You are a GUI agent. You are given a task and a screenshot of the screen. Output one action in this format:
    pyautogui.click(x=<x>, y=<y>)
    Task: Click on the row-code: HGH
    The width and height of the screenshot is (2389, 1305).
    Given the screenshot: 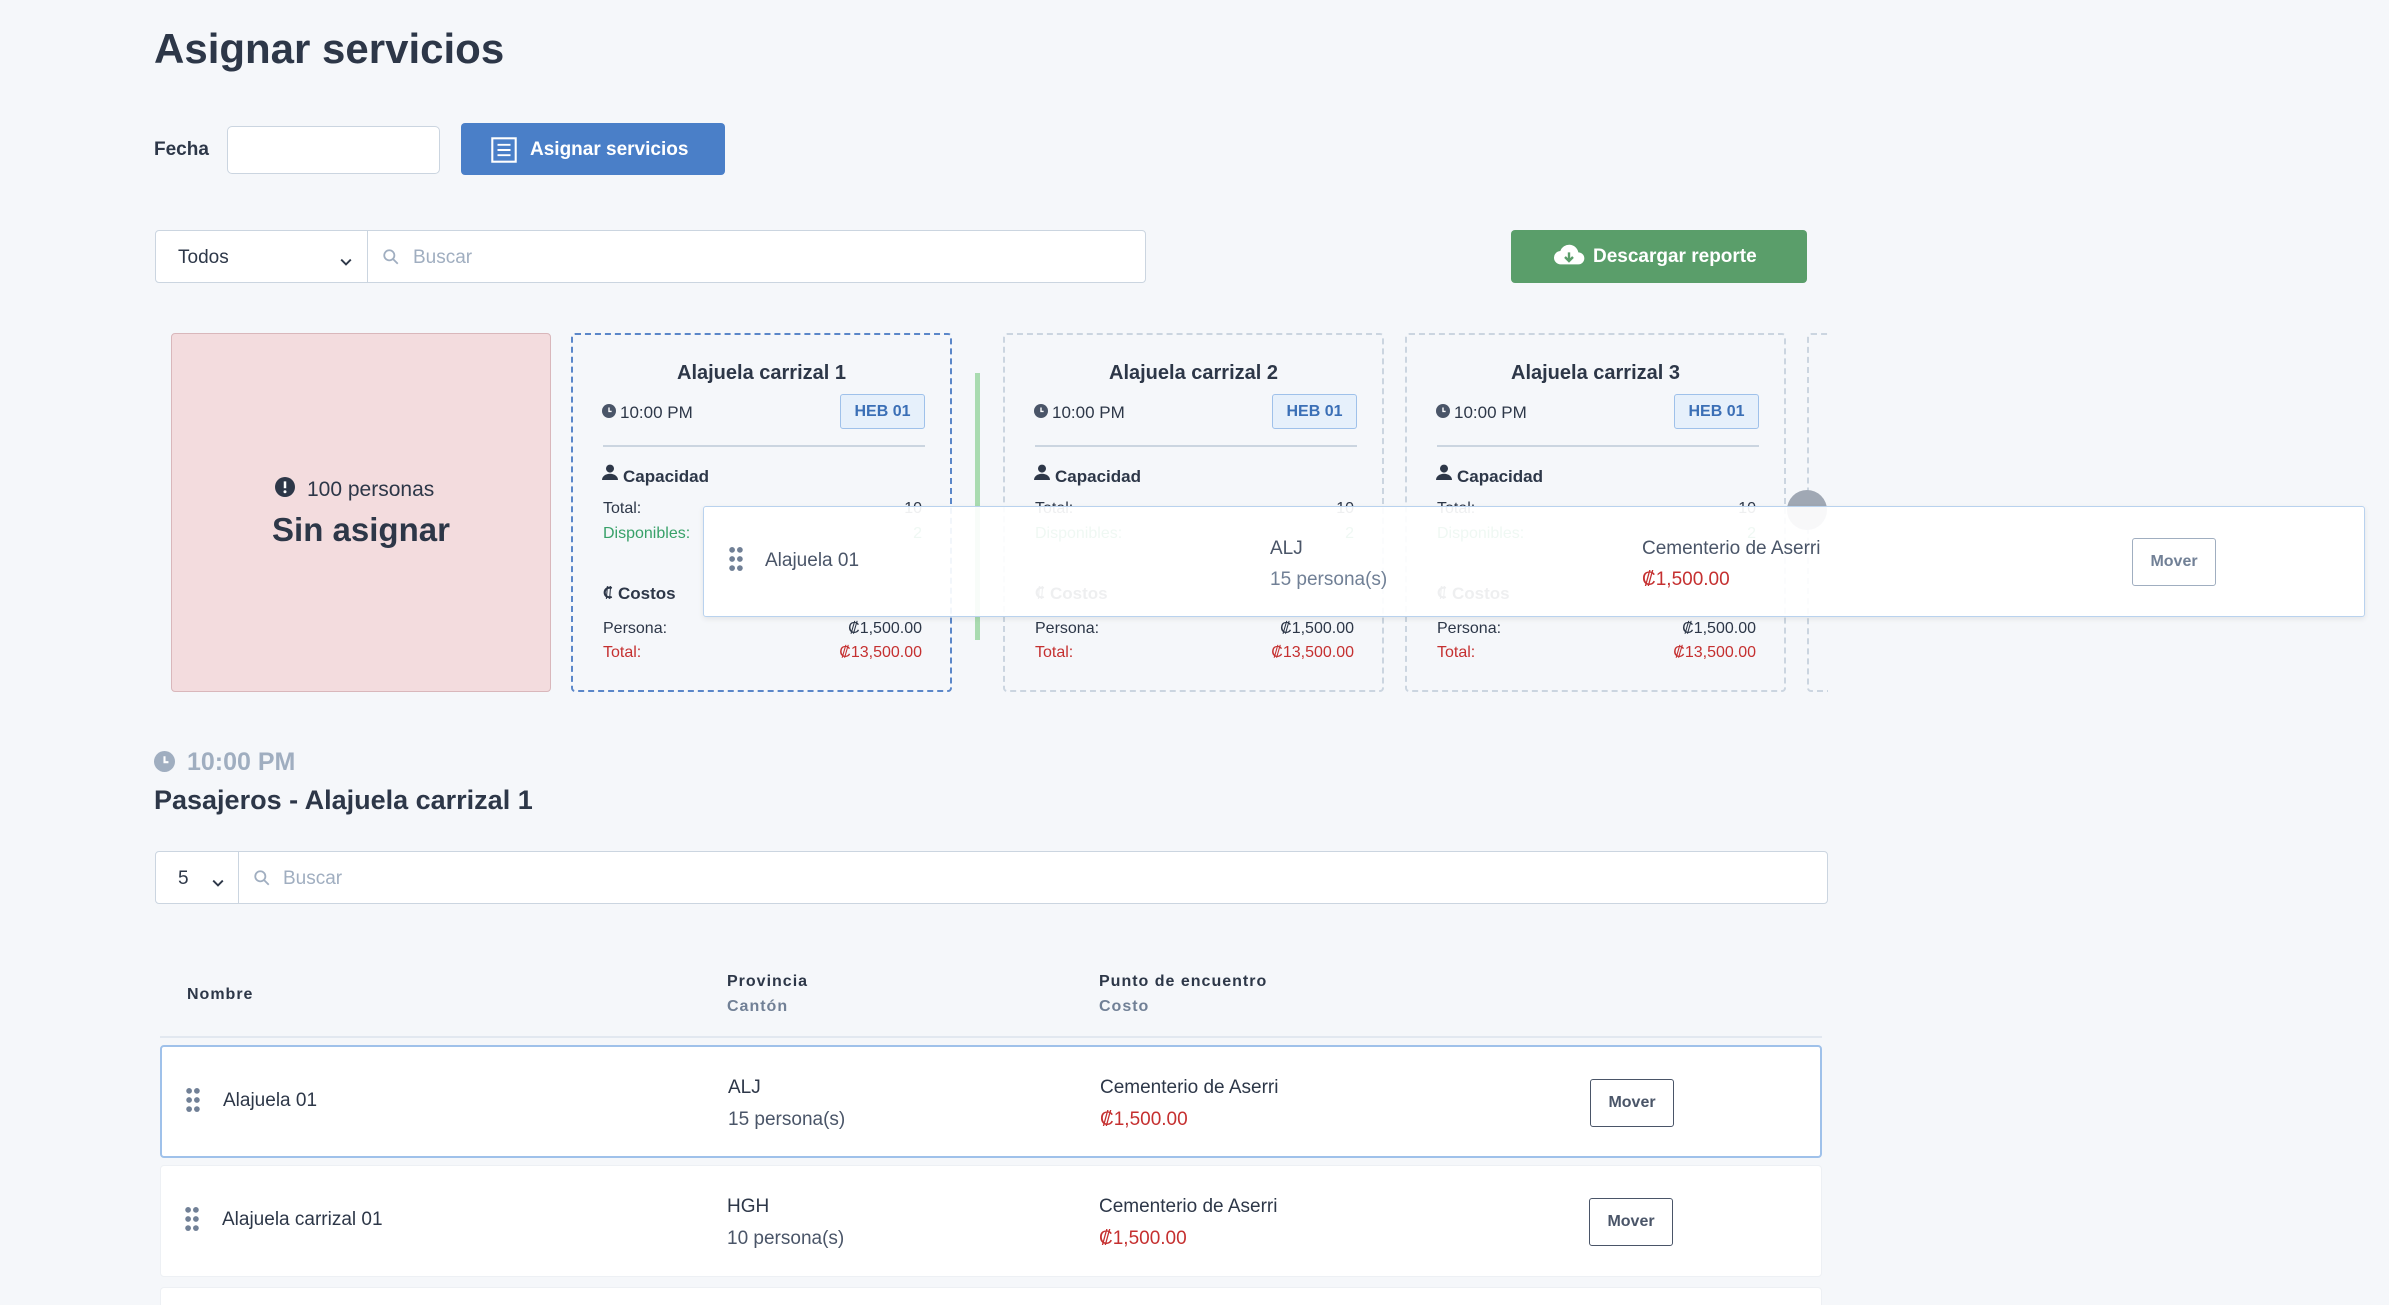 What is the action you would take?
    pyautogui.click(x=748, y=1206)
    